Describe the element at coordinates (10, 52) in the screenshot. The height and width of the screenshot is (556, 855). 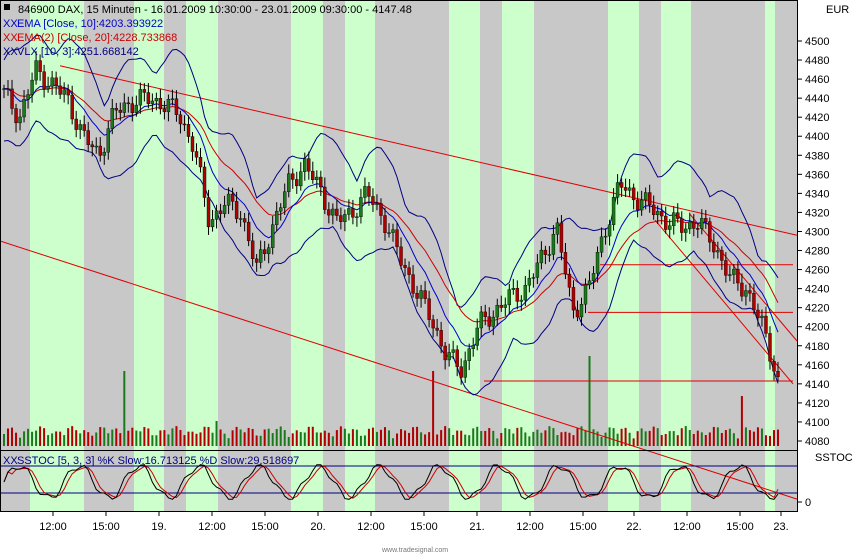
I see `legend-vlx-marker: XX` at that location.